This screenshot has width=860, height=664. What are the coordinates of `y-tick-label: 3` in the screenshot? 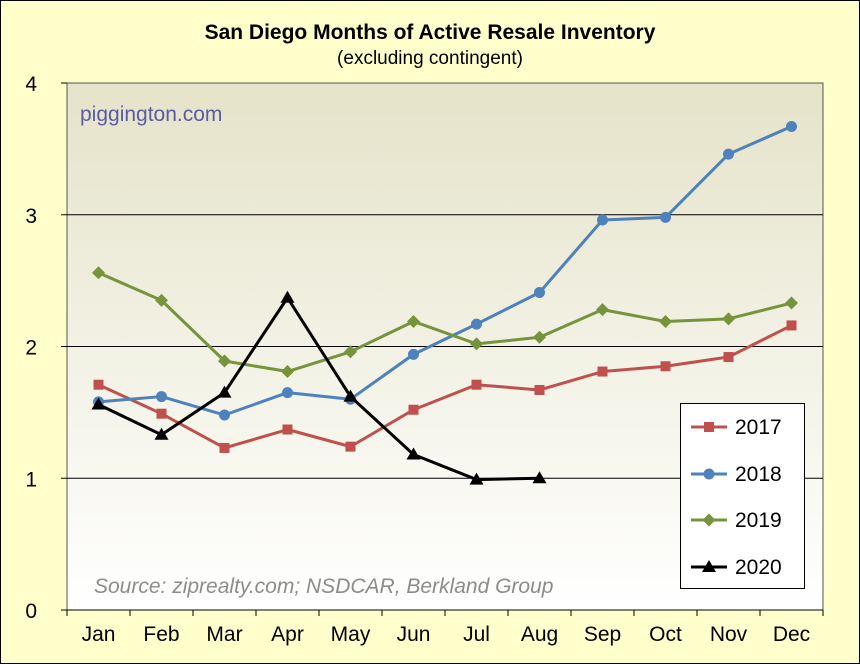 It's located at (31, 216).